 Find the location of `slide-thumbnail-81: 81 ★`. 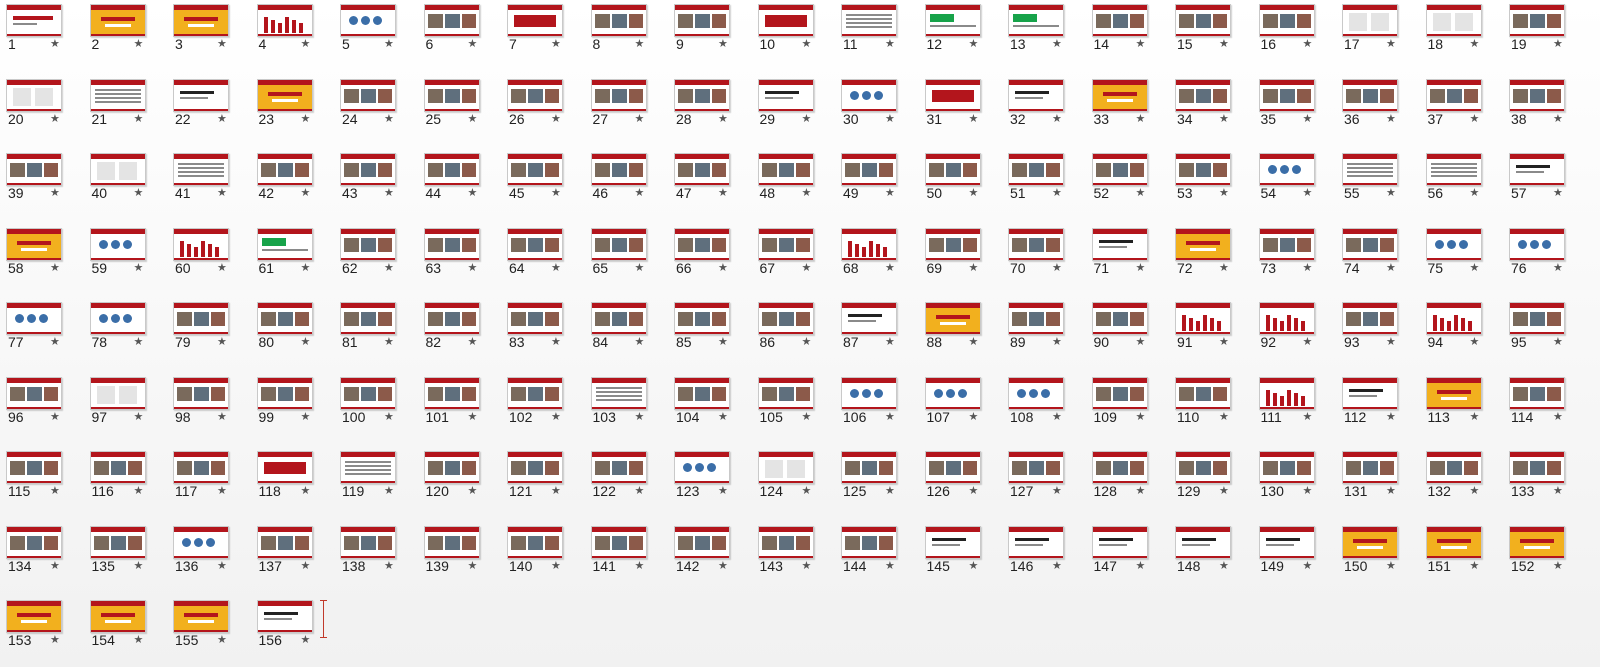

slide-thumbnail-81: 81 ★ is located at coordinates (370, 329).